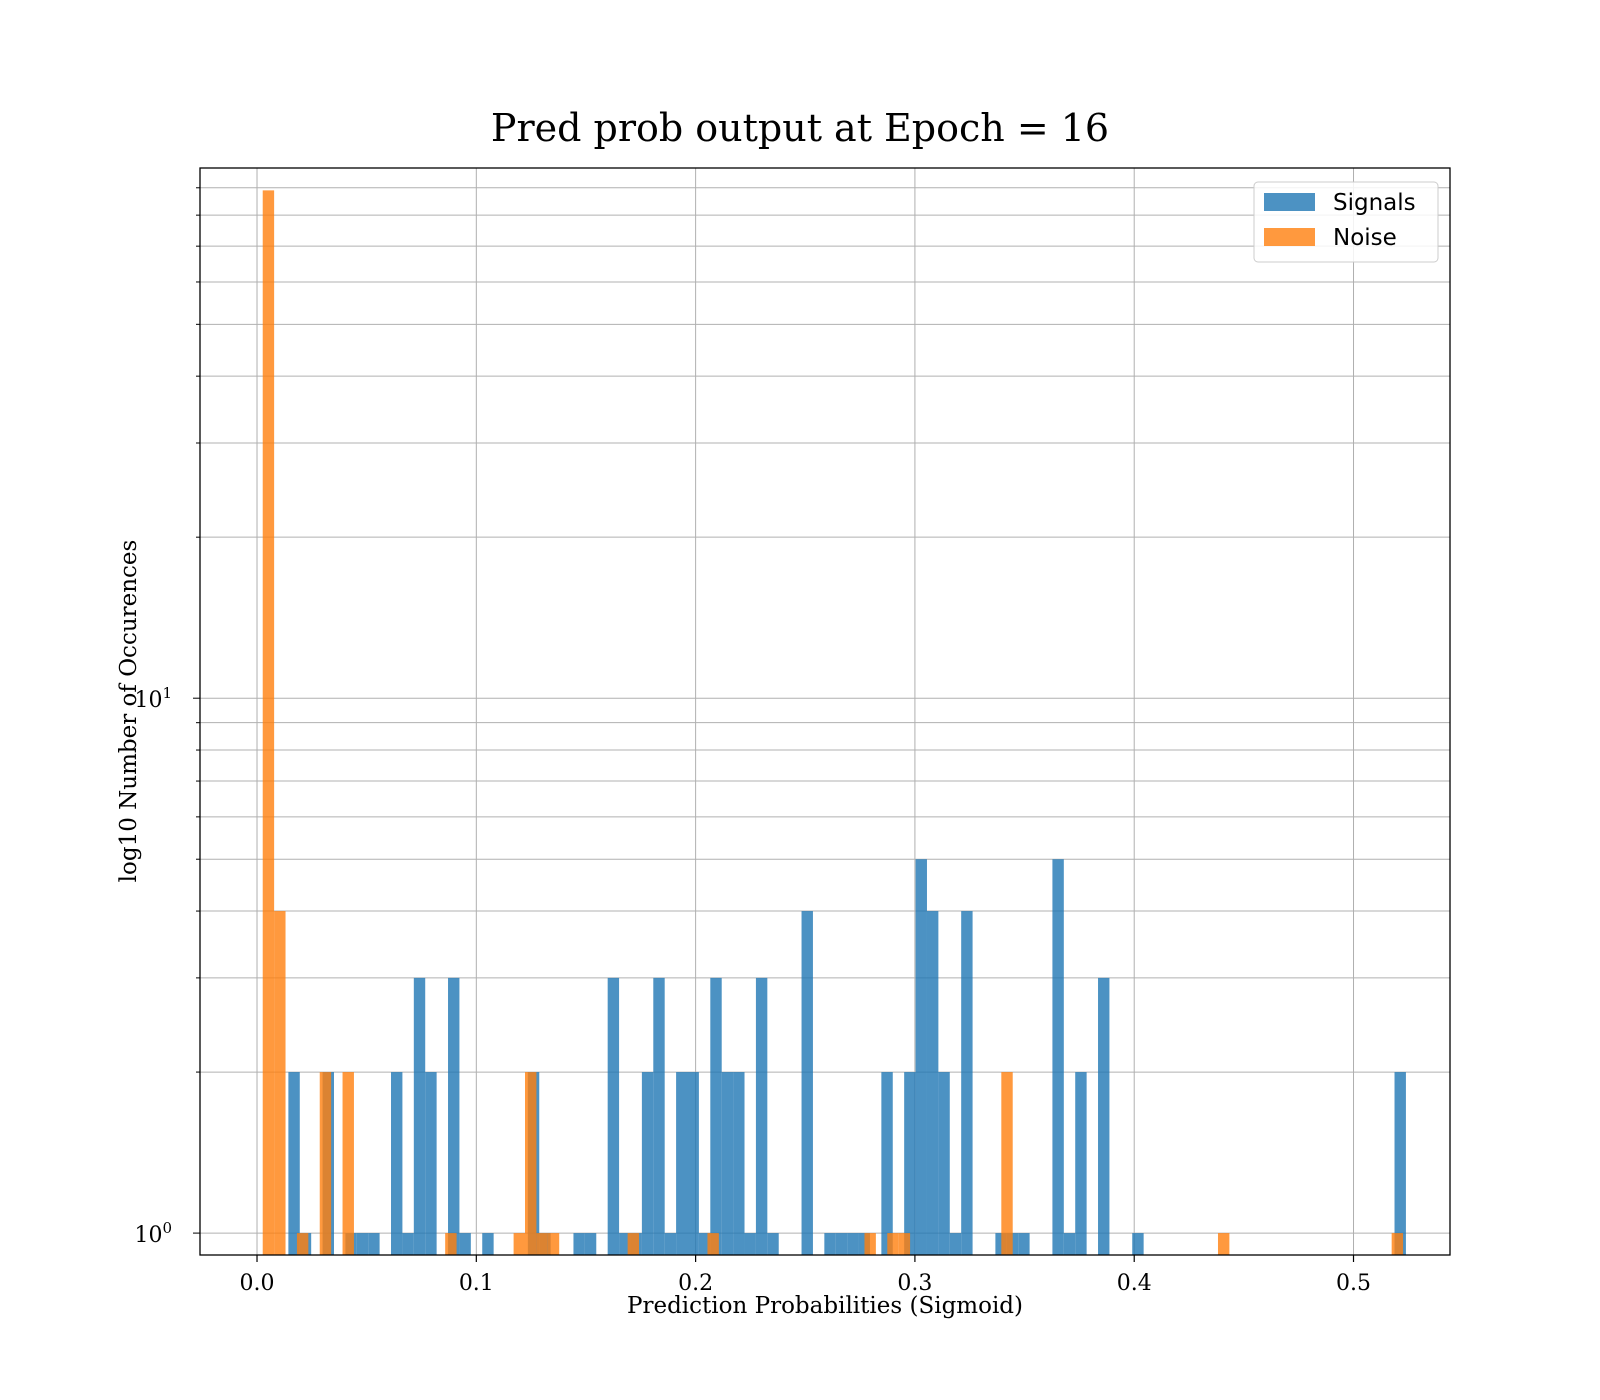 The width and height of the screenshot is (1600, 1400). I want to click on x-tick-label: 0.0, so click(257, 1283).